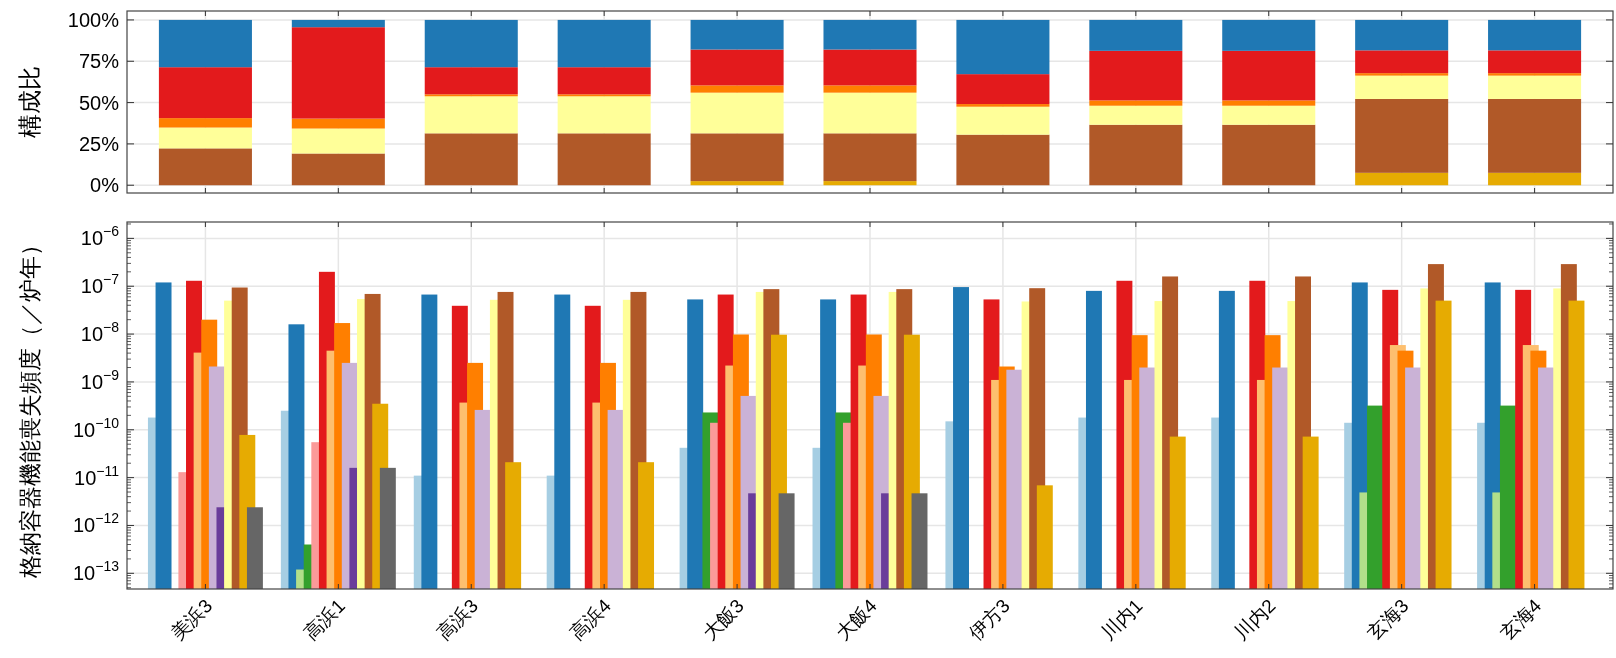  I want to click on x-tick-label: 玄海3, so click(1388, 619).